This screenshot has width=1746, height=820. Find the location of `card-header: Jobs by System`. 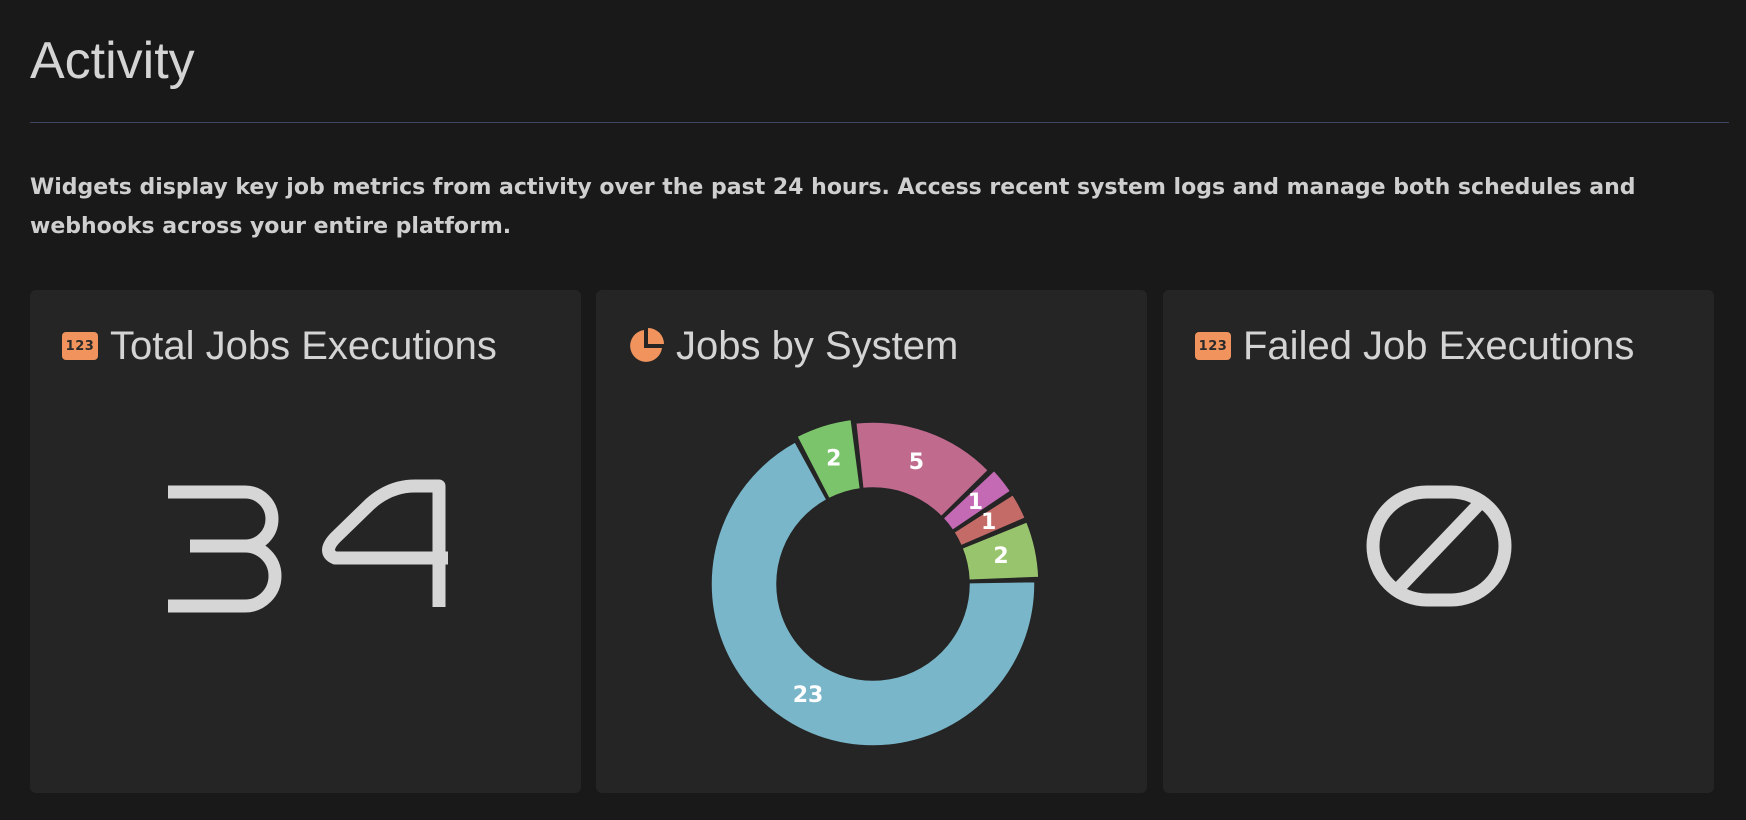

card-header: Jobs by System is located at coordinates (793, 346).